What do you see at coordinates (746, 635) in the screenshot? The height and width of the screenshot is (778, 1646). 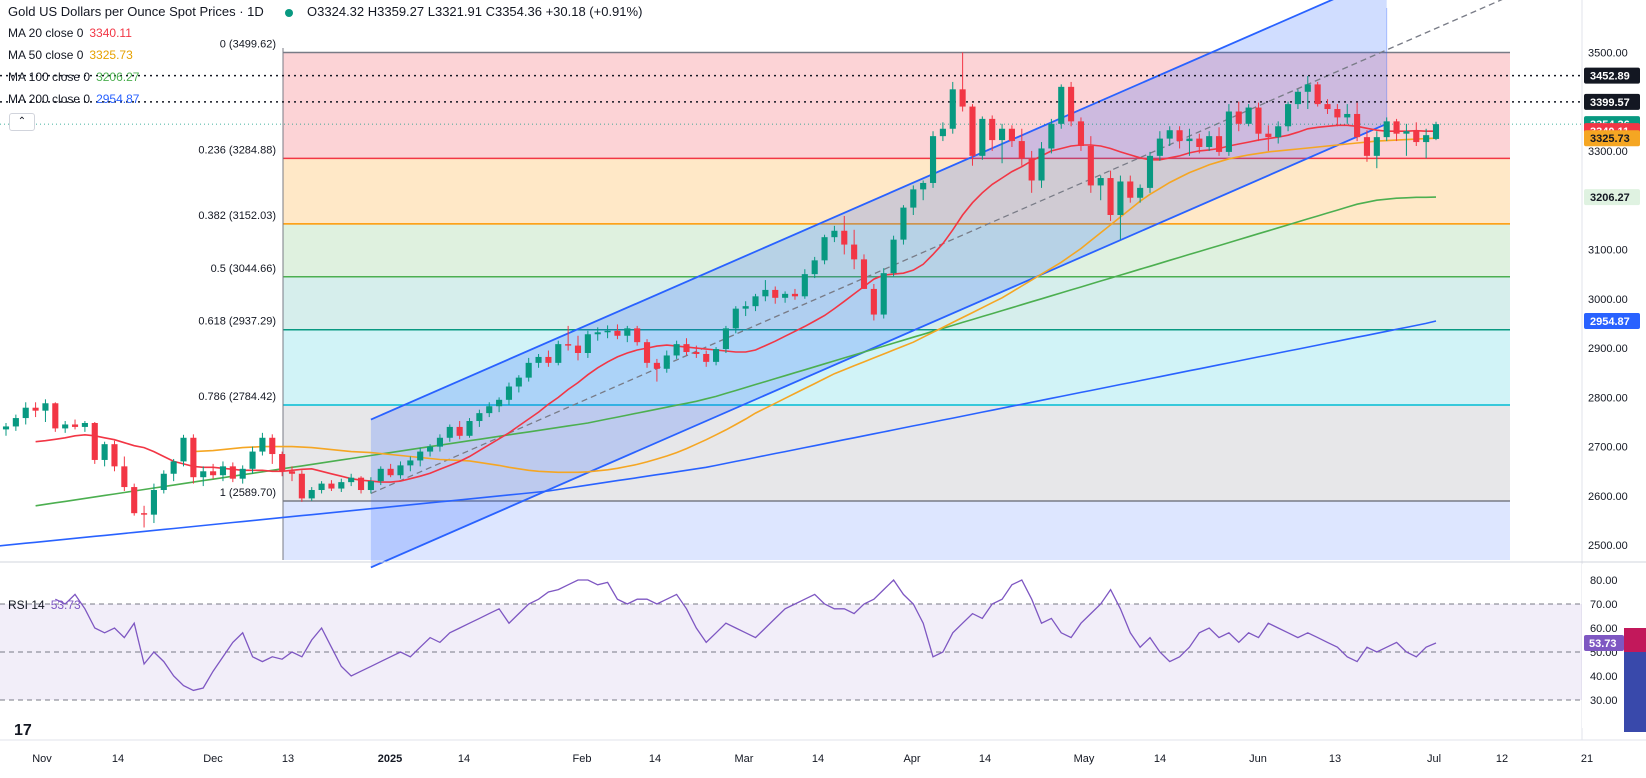 I see `rsi-line` at bounding box center [746, 635].